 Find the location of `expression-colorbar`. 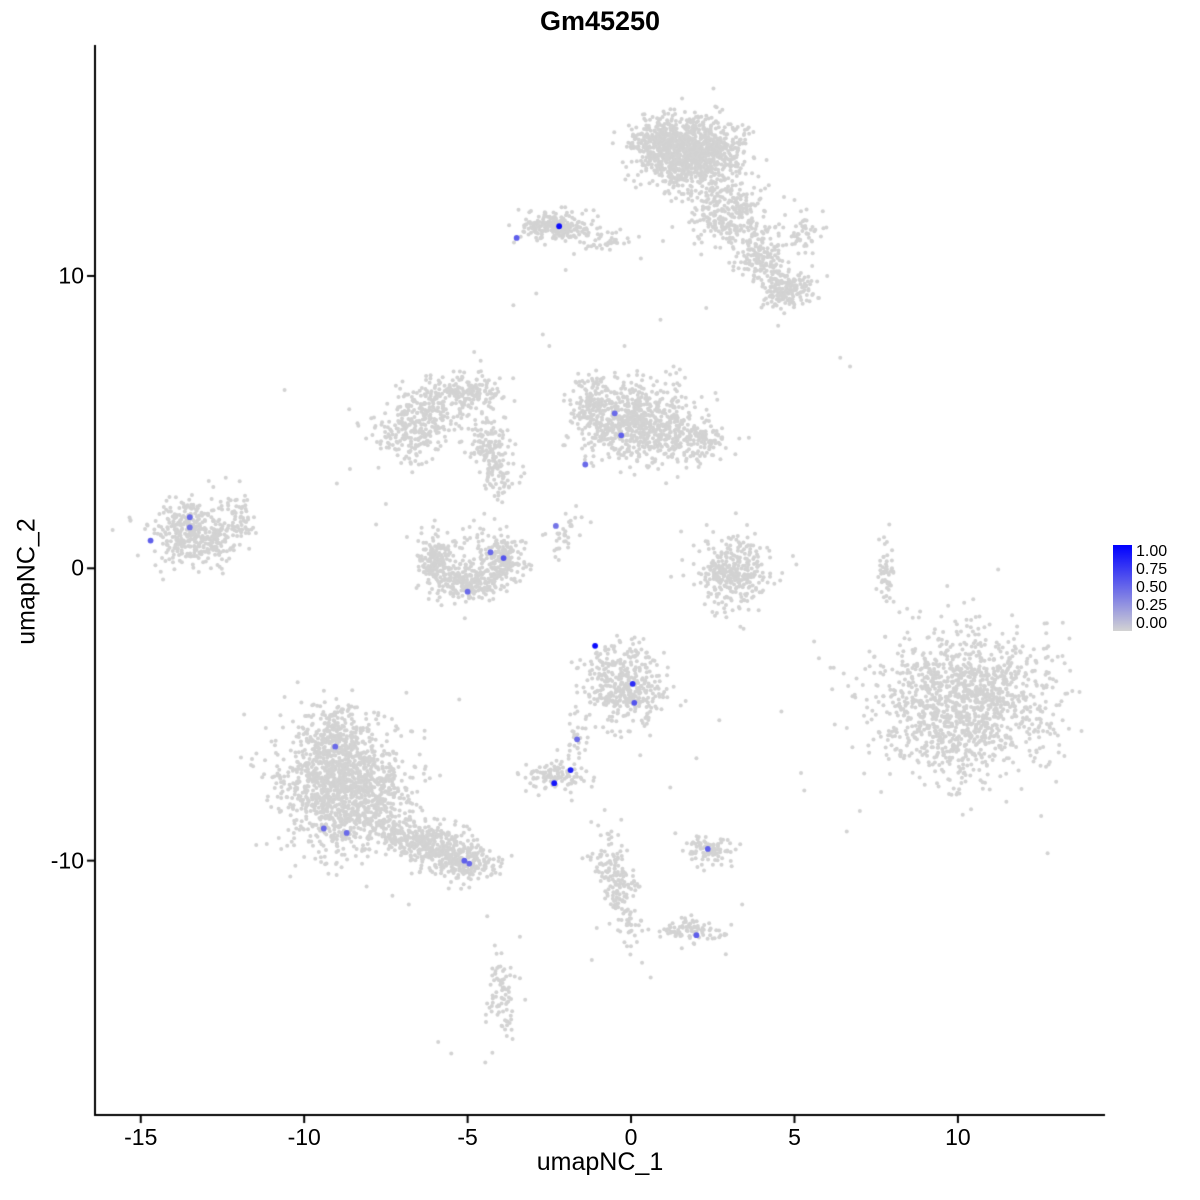

expression-colorbar is located at coordinates (1122, 588).